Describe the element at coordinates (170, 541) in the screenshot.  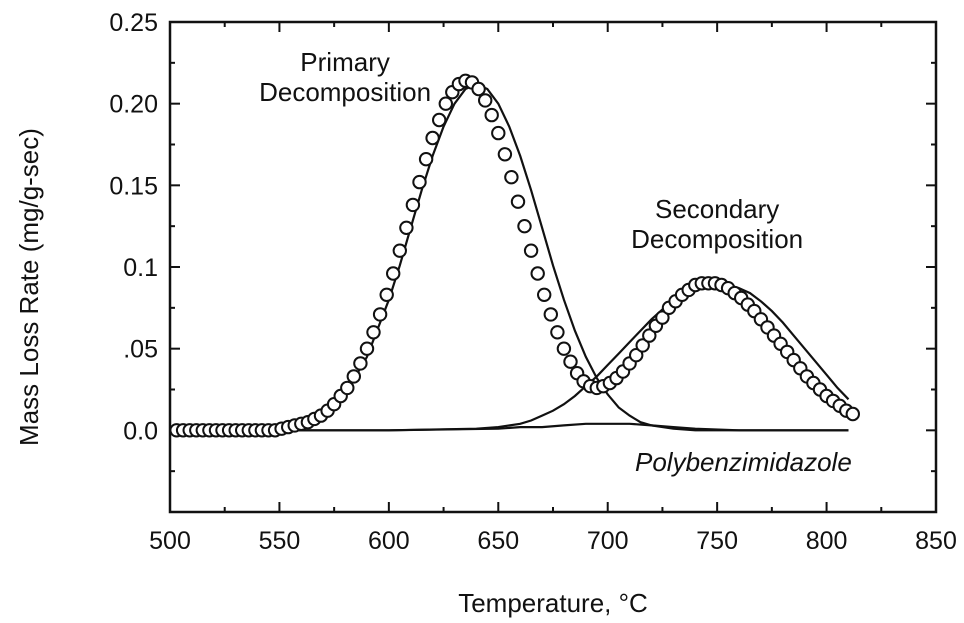
I see `x-tick-label: 500` at that location.